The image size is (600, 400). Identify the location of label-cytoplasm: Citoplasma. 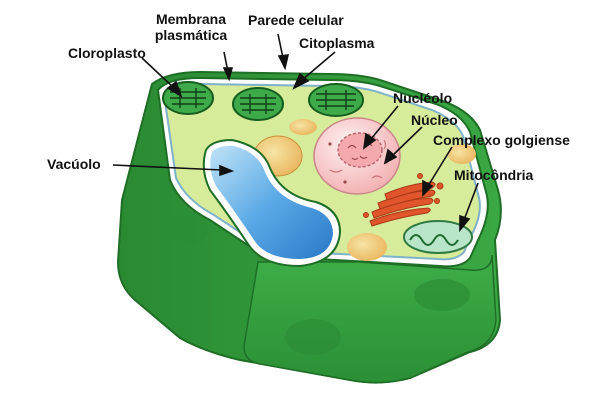
(337, 43).